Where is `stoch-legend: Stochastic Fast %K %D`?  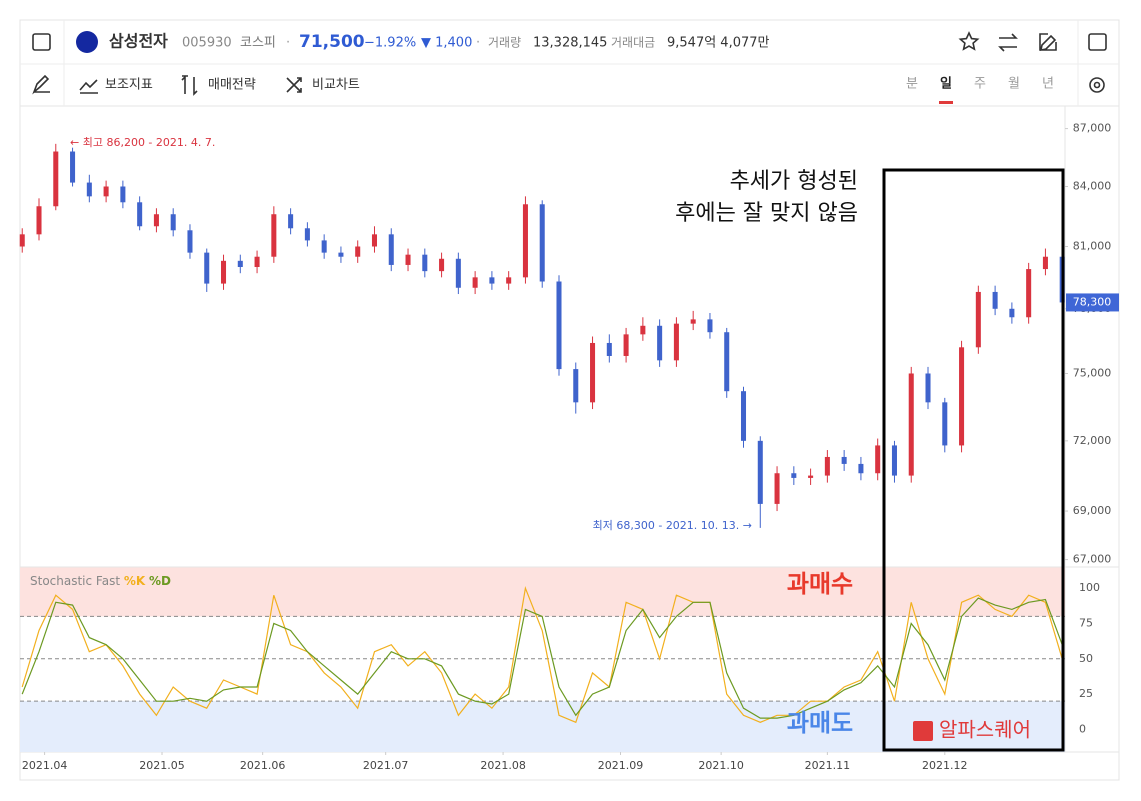
stoch-legend: Stochastic Fast %K %D is located at coordinates (100, 581).